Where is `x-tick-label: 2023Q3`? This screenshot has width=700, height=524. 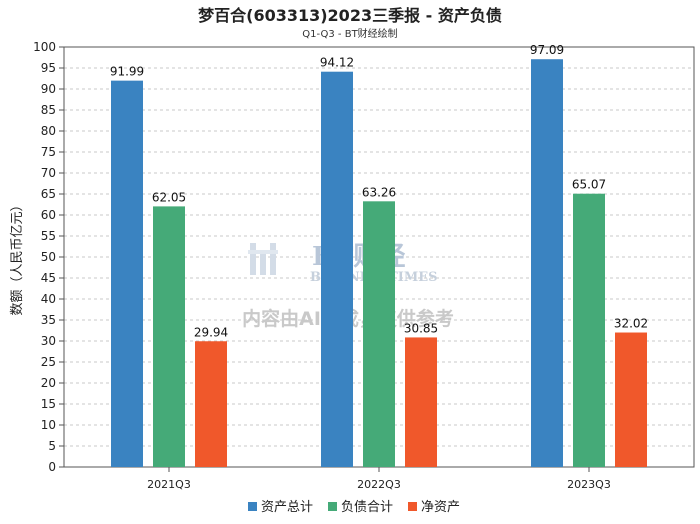
x-tick-label: 2023Q3 is located at coordinates (589, 484).